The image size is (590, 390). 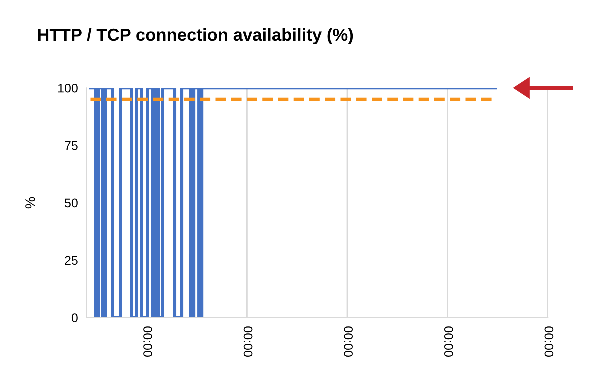 What do you see at coordinates (75, 318) in the screenshot?
I see `y-tick-label: 0` at bounding box center [75, 318].